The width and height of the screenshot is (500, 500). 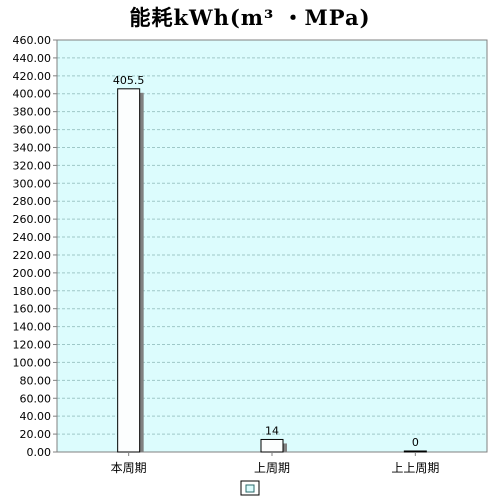 I want to click on y-tick-label: 180.00, so click(x=32, y=291).